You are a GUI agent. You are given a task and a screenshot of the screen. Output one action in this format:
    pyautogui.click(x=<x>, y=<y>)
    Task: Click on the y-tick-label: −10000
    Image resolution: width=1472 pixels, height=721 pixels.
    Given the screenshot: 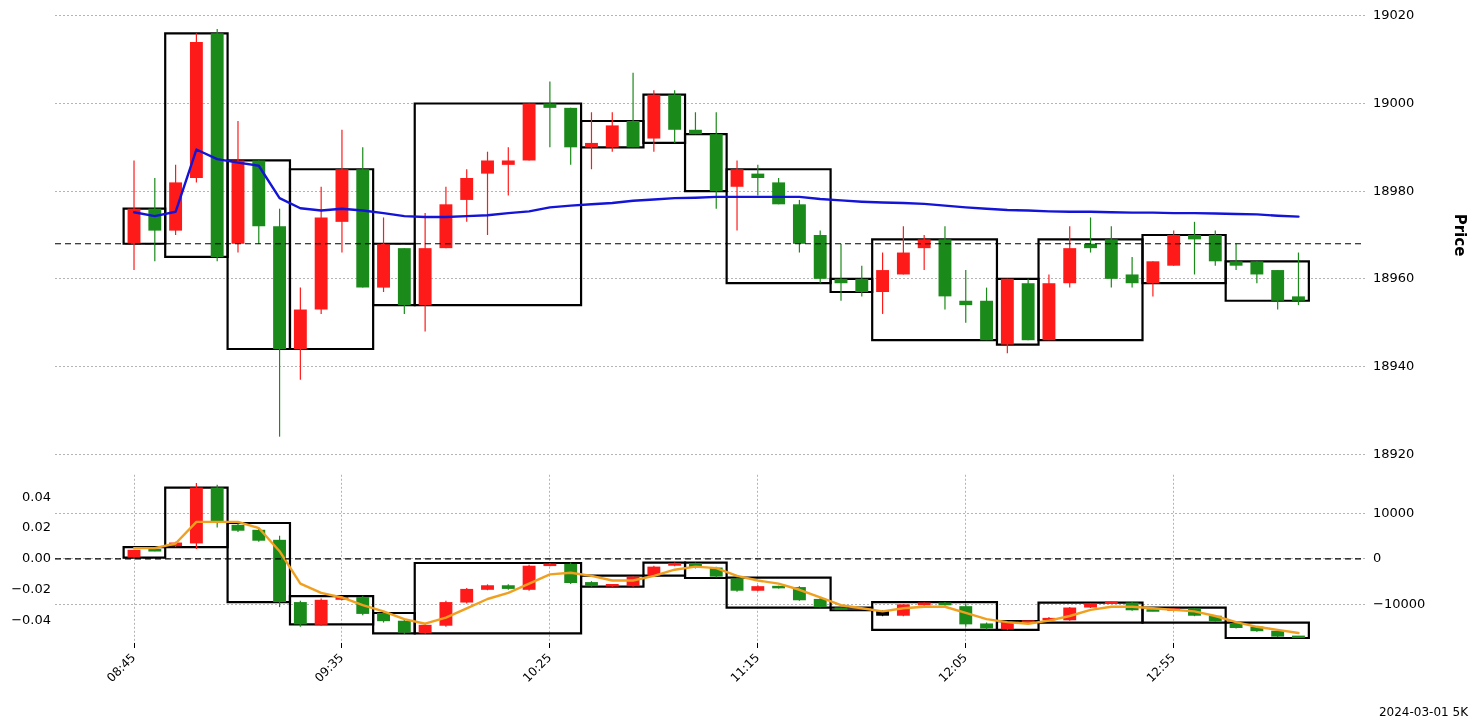 What is the action you would take?
    pyautogui.click(x=1399, y=603)
    